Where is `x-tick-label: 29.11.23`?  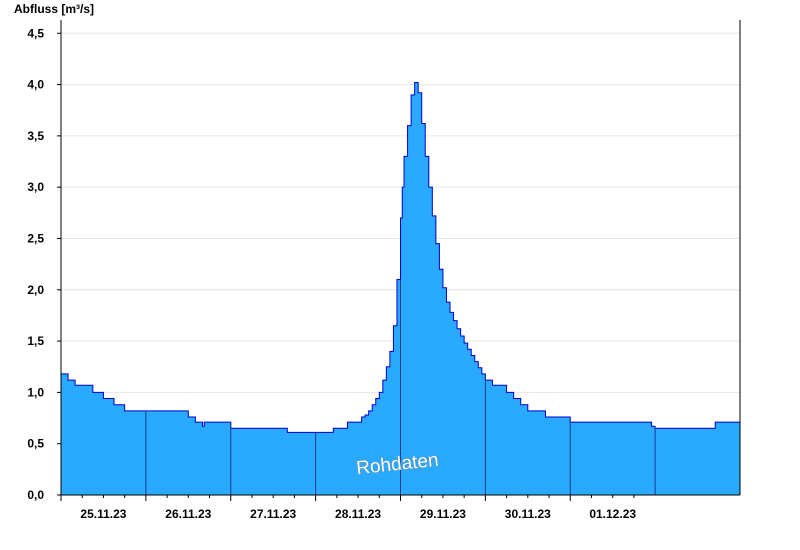
x-tick-label: 29.11.23 is located at coordinates (443, 514).